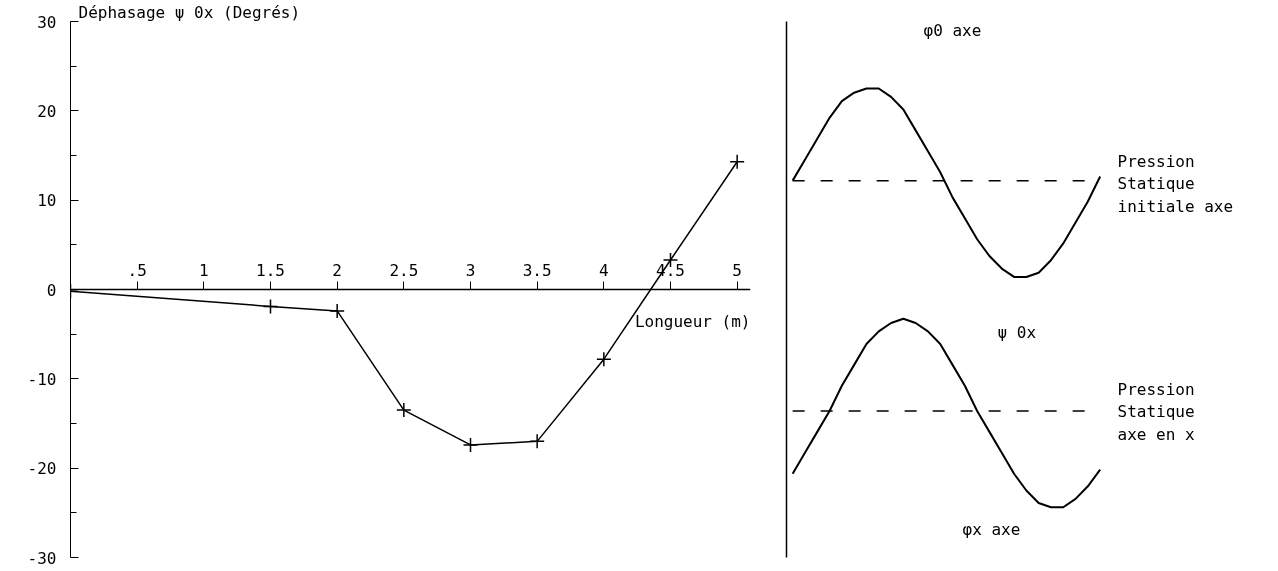  Describe the element at coordinates (604, 270) in the screenshot. I see `x-tick-label: 4` at that location.